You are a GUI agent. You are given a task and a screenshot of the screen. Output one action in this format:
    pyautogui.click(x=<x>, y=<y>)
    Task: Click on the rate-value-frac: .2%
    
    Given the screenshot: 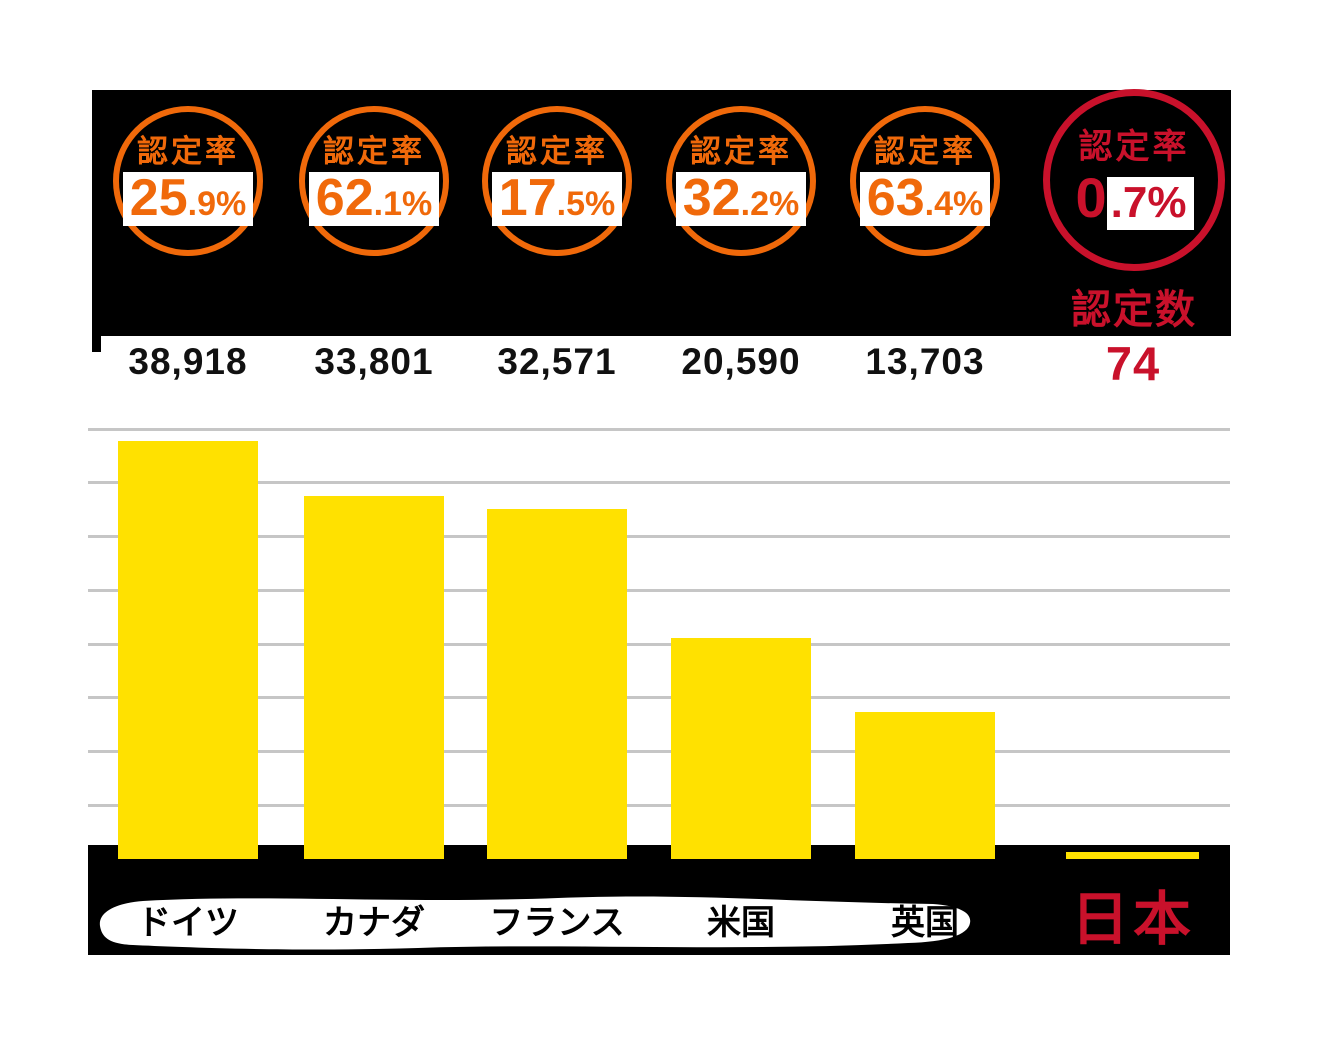 What is the action you would take?
    pyautogui.click(x=770, y=203)
    